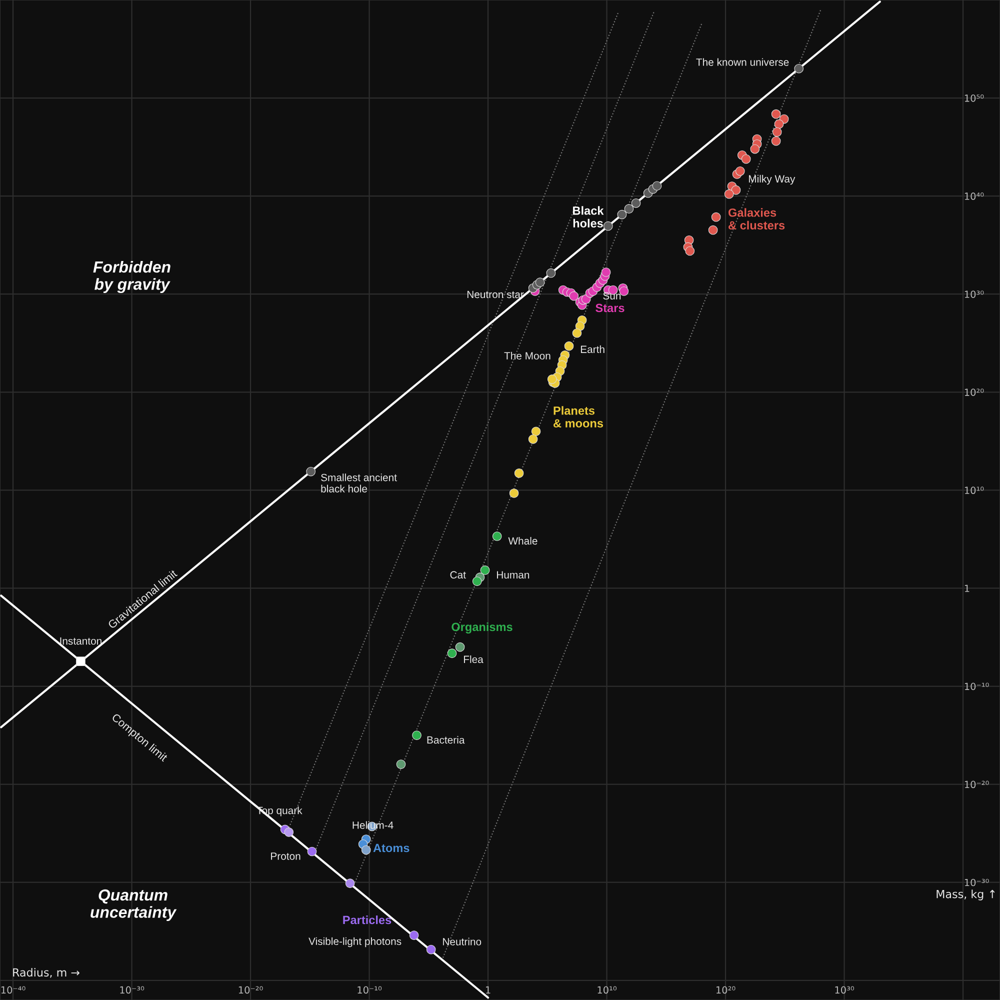 This screenshot has width=1000, height=1000. Describe the element at coordinates (974, 294) in the screenshot. I see `y-tick-label: 10³⁰` at that location.